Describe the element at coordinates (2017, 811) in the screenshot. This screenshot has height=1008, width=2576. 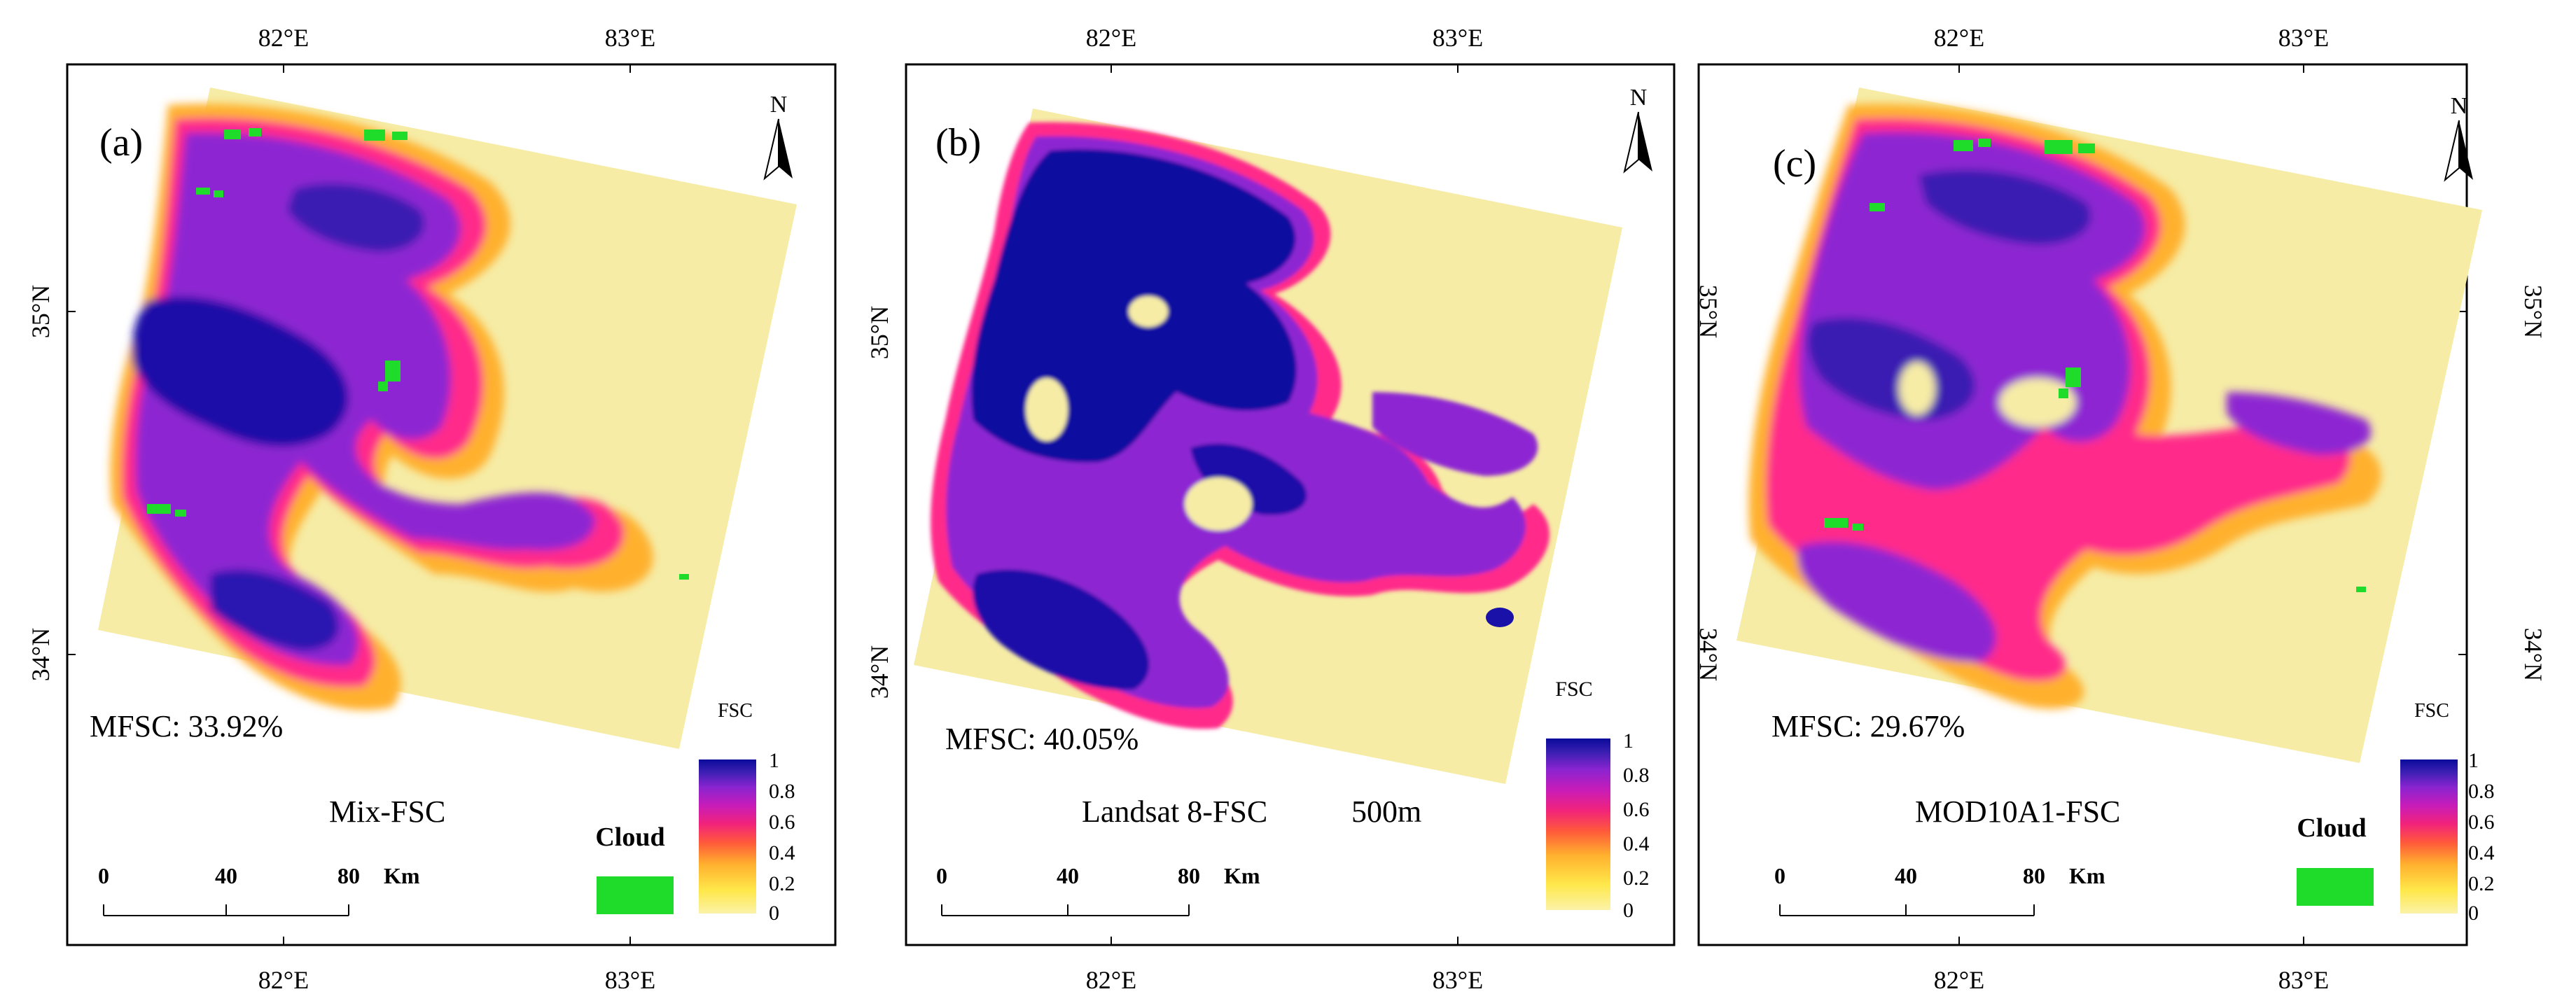
I see `product-title: MOD10A1-FSC` at that location.